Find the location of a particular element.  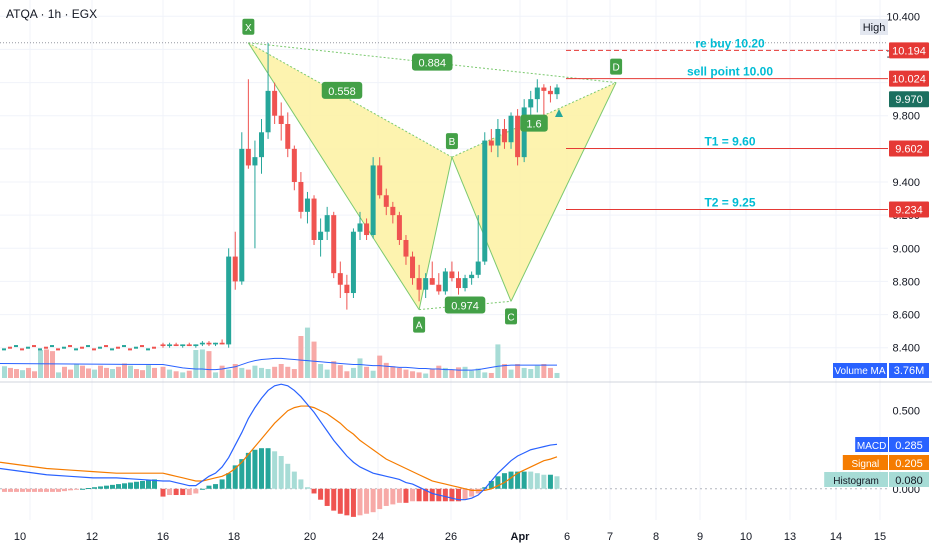

ratio-label: 0.884 is located at coordinates (432, 64).